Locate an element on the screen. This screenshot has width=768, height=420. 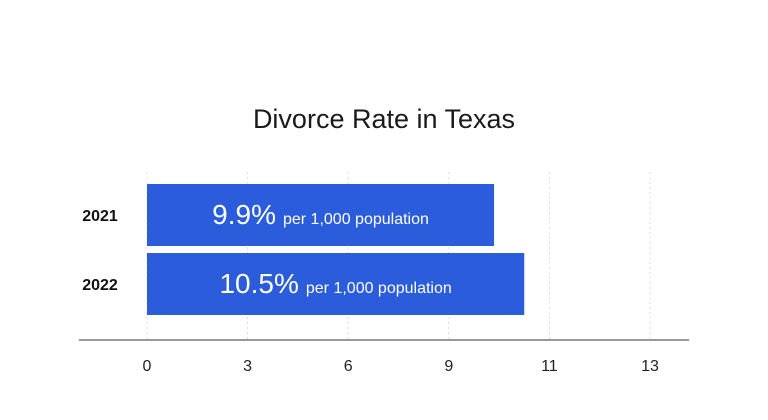
x-tick-label: 9 is located at coordinates (448, 366).